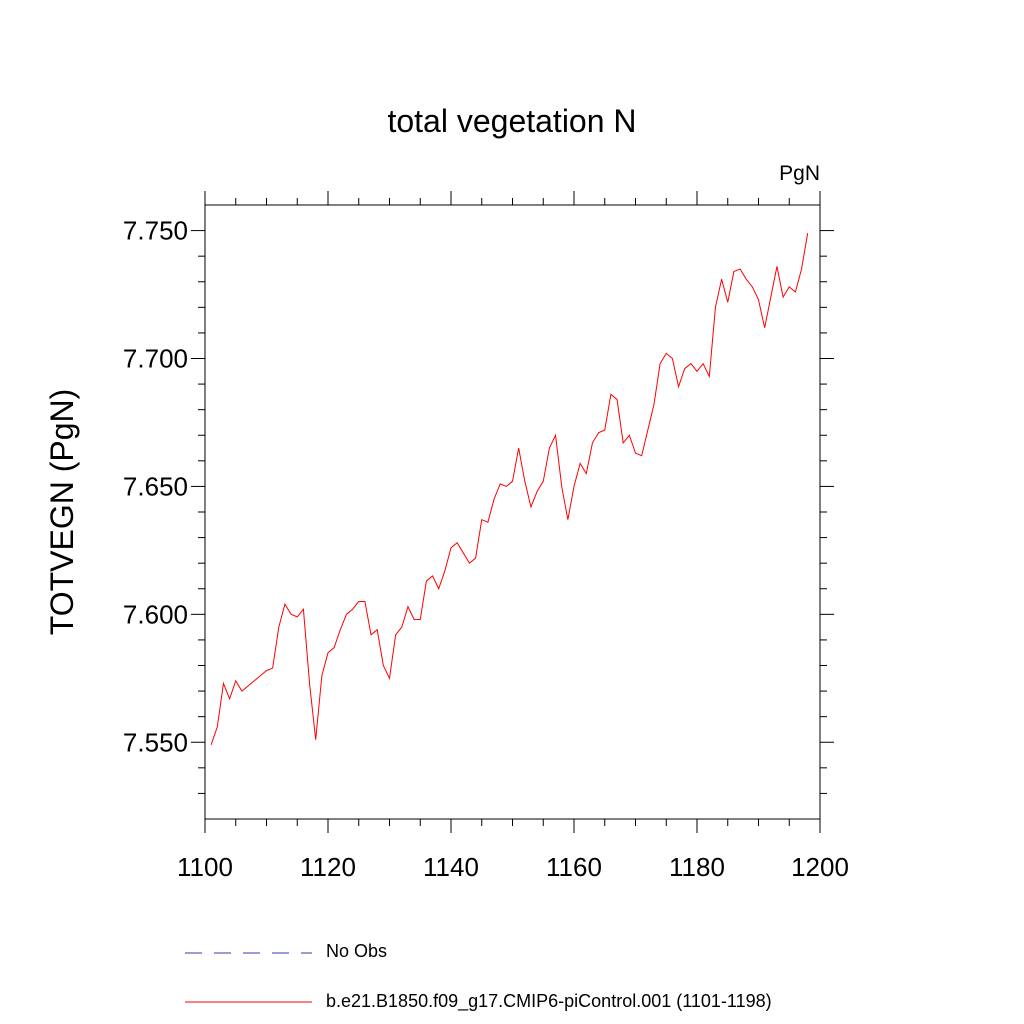 The width and height of the screenshot is (1024, 1024). I want to click on y-tick-label: 7.700, so click(155, 359).